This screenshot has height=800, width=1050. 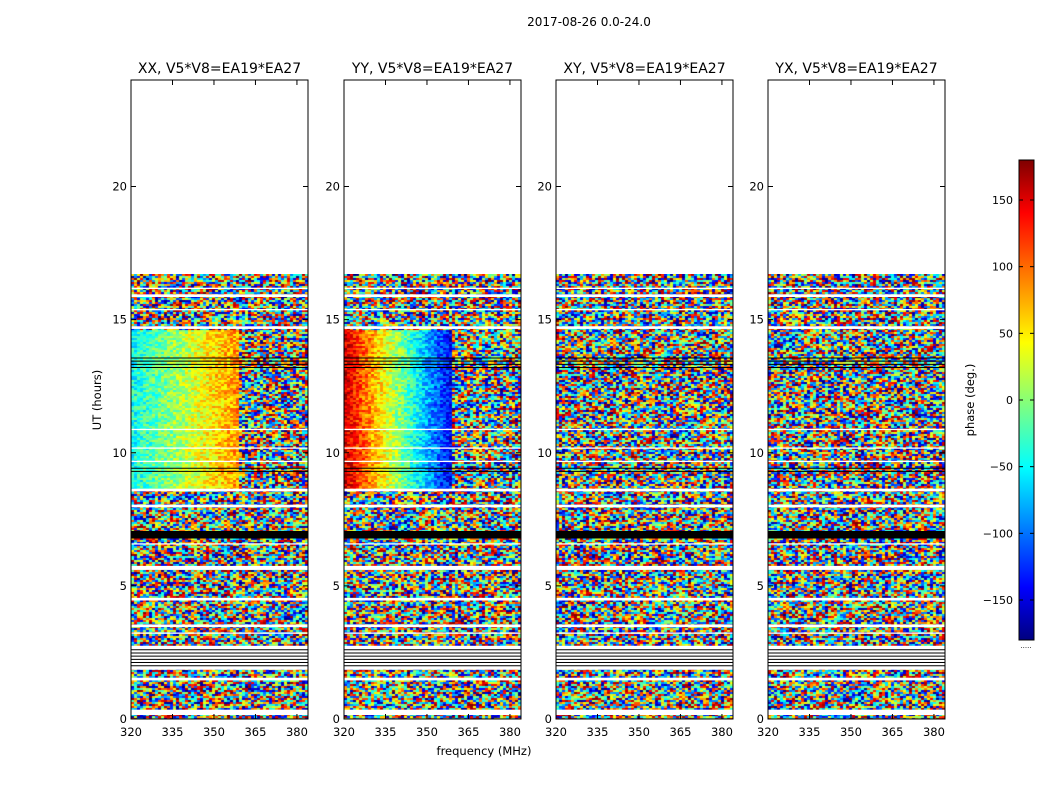 I want to click on figure-title: 2017-08-26 0.0-24.0, so click(x=589, y=22).